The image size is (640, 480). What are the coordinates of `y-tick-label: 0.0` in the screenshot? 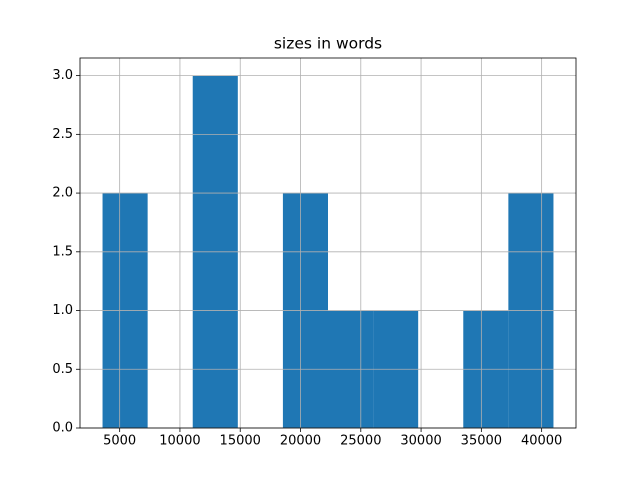 It's located at (62, 428).